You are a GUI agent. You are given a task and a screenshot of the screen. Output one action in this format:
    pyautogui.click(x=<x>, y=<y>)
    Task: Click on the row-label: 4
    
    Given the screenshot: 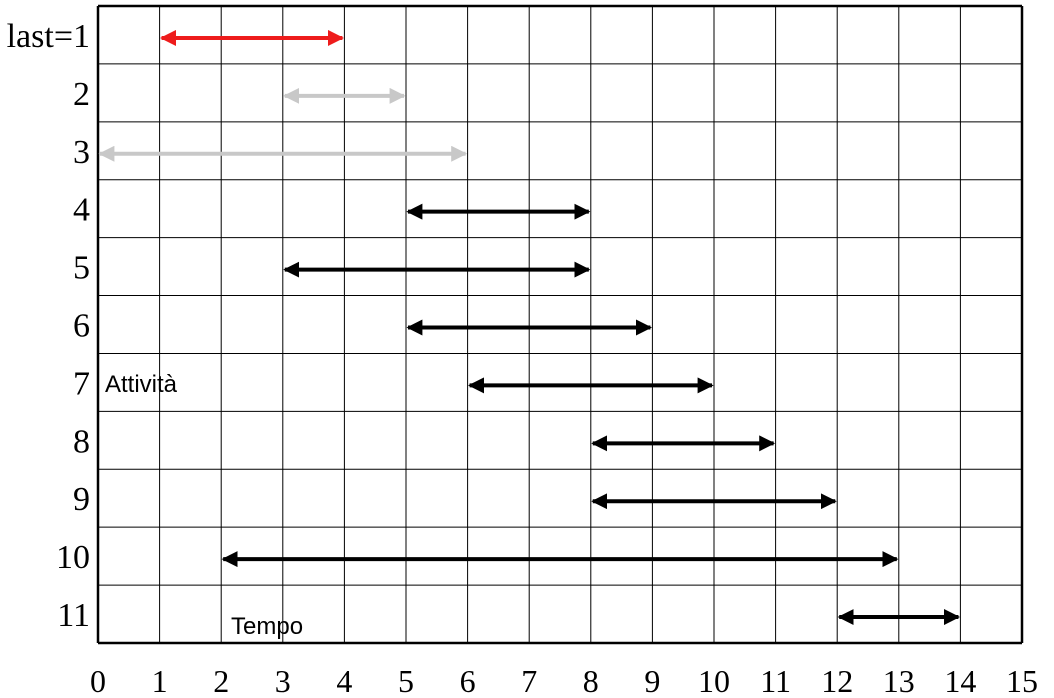 What is the action you would take?
    pyautogui.click(x=81, y=210)
    